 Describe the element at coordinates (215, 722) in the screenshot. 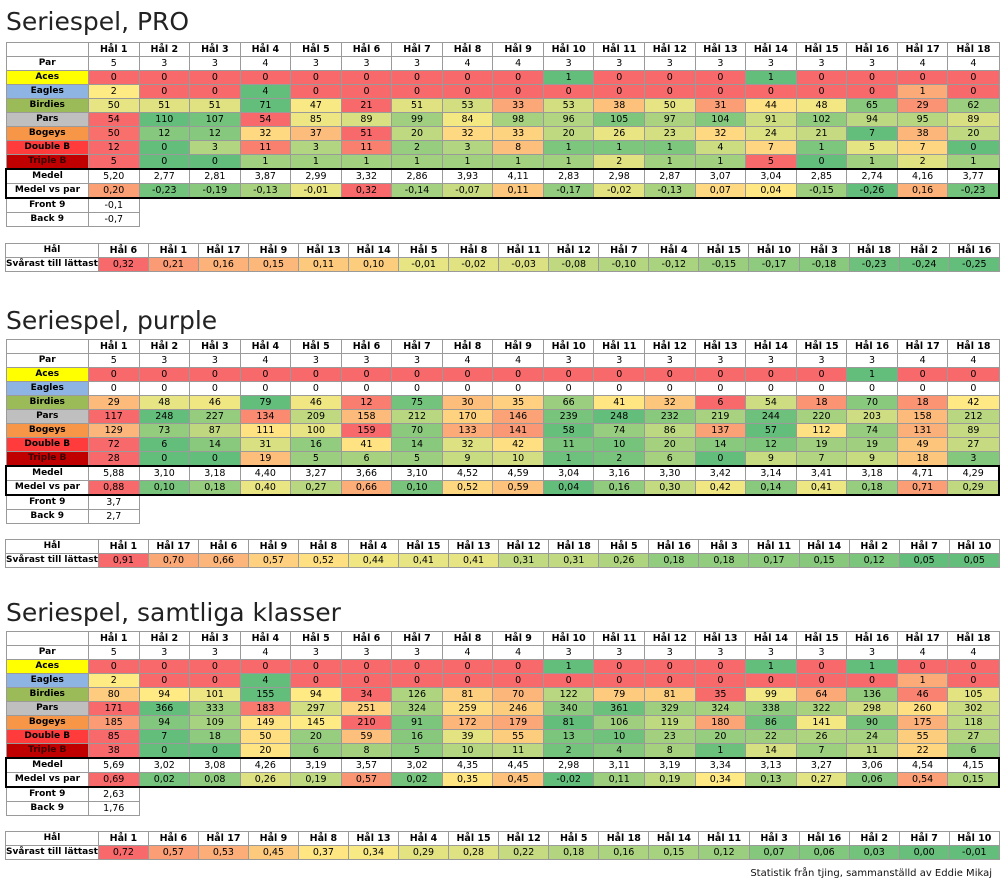

I see `value-cell: 109` at that location.